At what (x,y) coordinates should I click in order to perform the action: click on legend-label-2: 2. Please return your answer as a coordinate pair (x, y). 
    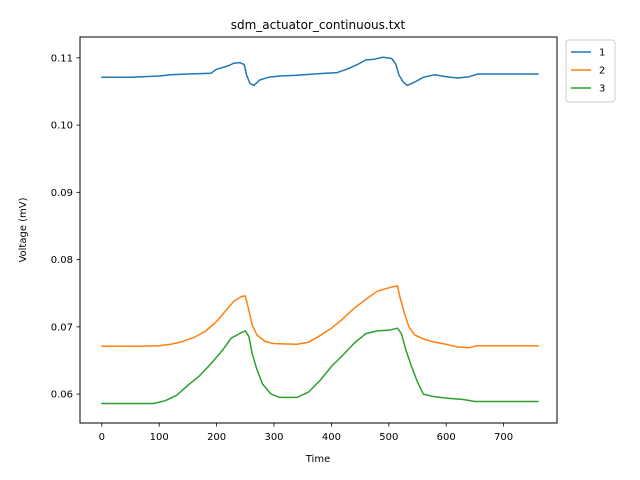
    Looking at the image, I should click on (602, 71).